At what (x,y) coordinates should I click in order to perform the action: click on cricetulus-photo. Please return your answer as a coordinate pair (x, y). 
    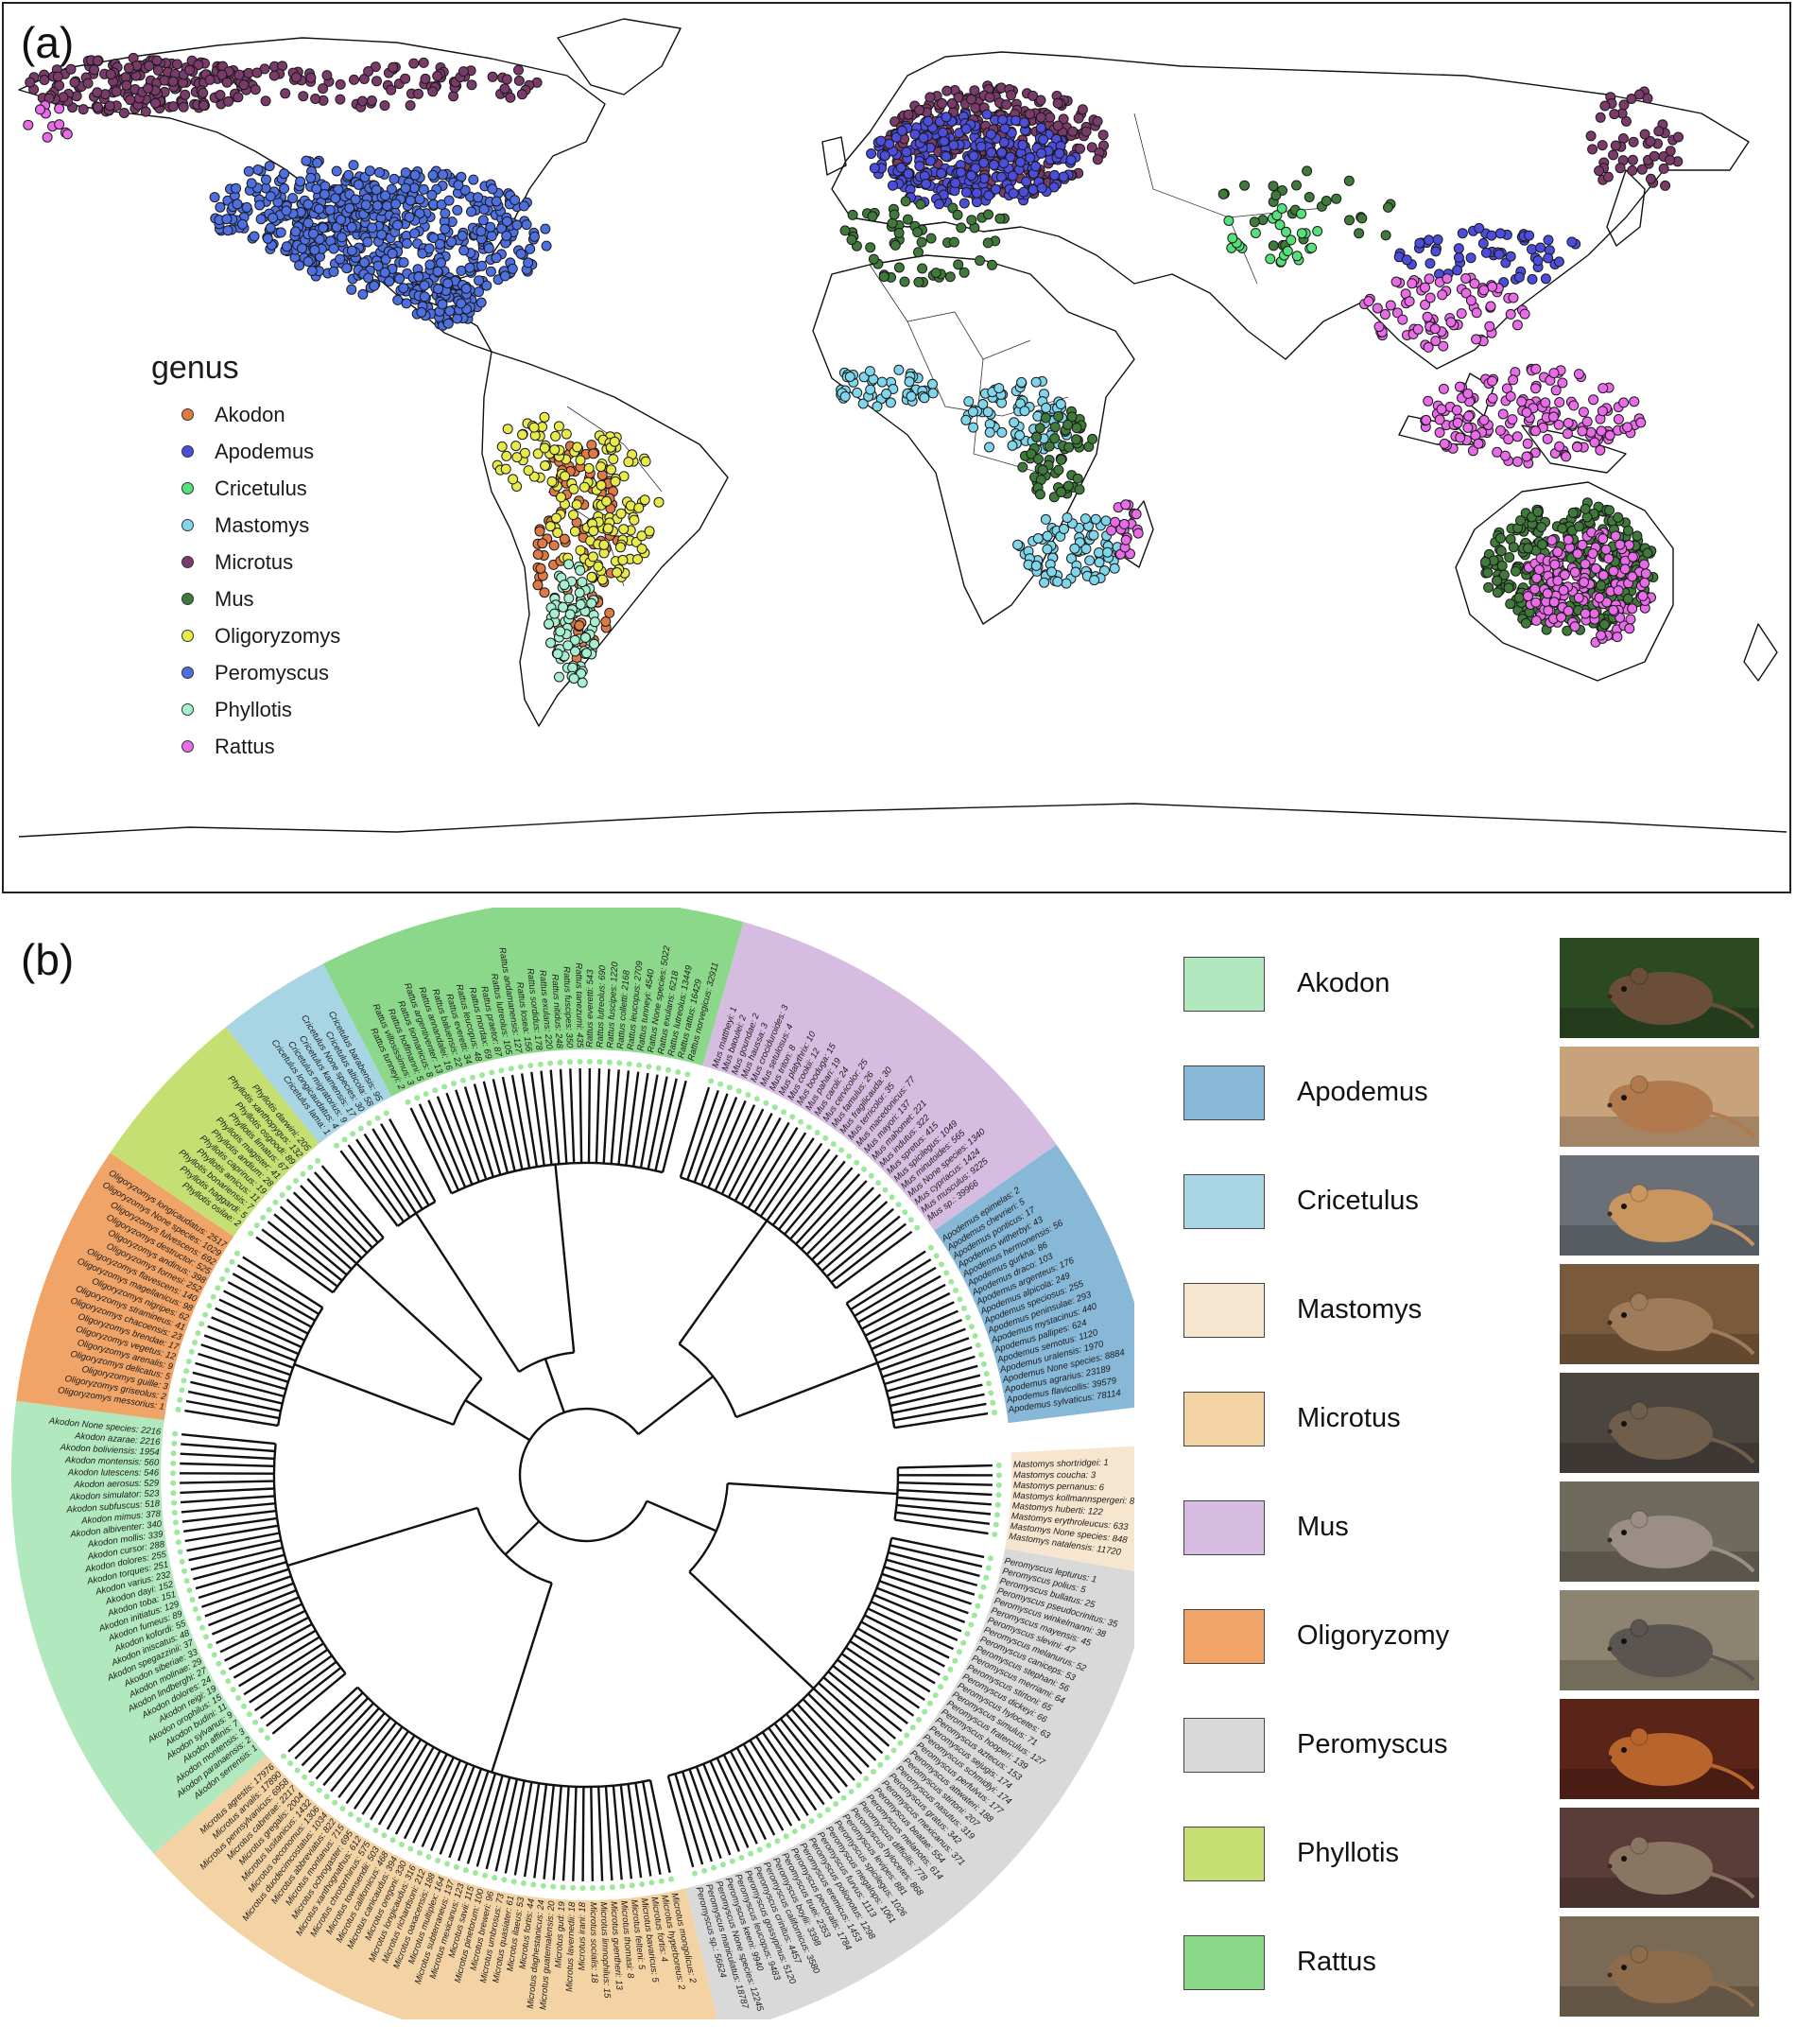
    Looking at the image, I should click on (1659, 1205).